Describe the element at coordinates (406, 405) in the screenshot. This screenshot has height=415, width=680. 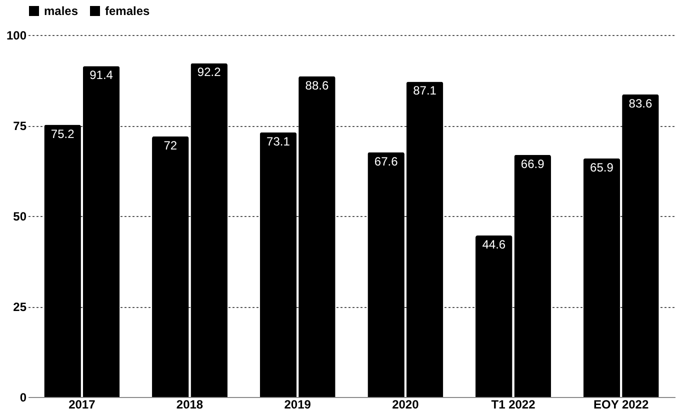
I see `x-tick-label: 2020` at that location.